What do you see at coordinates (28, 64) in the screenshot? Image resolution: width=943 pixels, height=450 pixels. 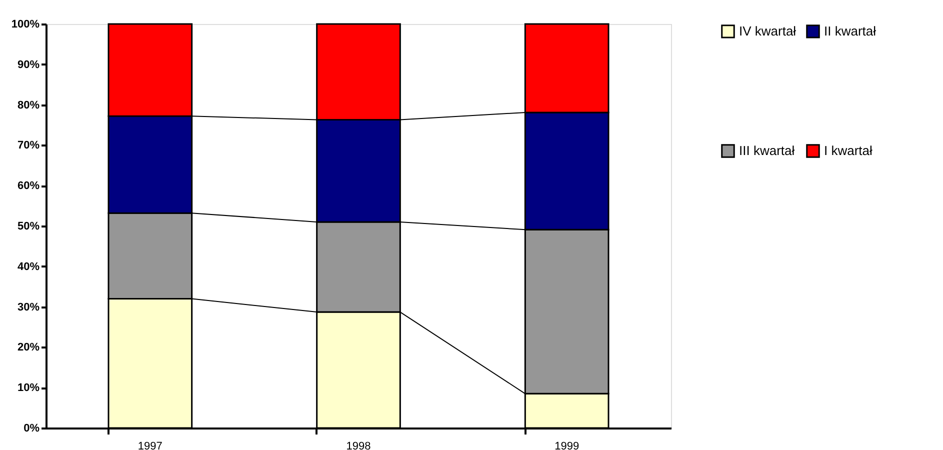 I see `y-tick-label: 90%` at bounding box center [28, 64].